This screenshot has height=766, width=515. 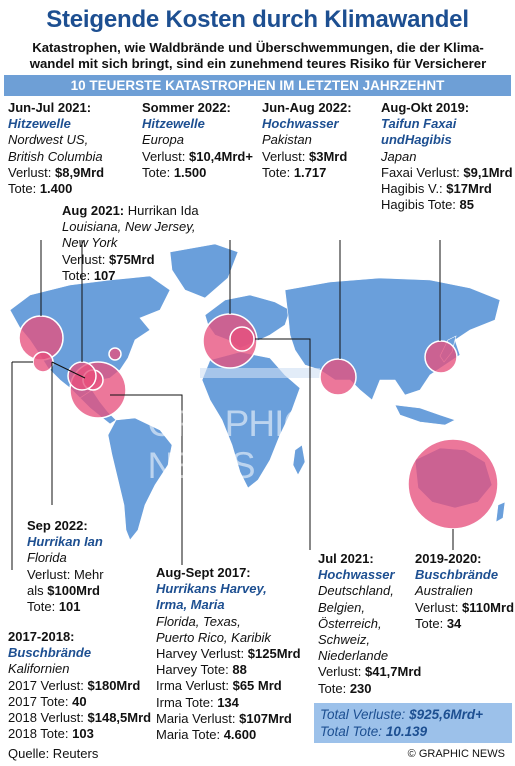 What do you see at coordinates (448, 558) in the screenshot?
I see `event-date: 2019-2020:` at bounding box center [448, 558].